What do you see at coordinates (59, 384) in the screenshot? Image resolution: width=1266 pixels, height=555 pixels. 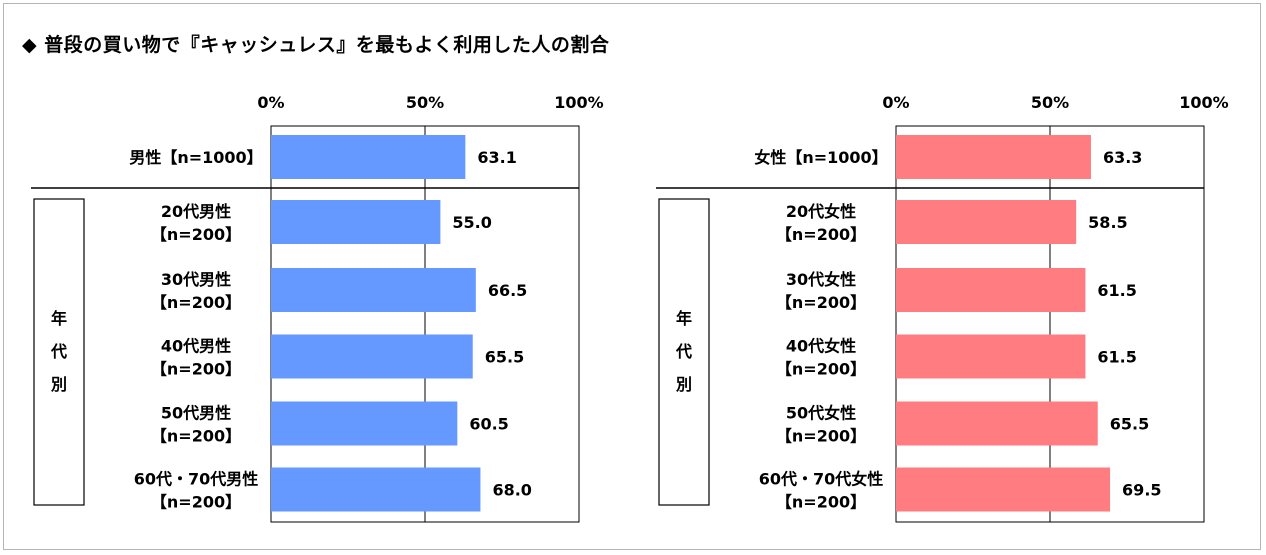 I see `male-group-label: 別` at bounding box center [59, 384].